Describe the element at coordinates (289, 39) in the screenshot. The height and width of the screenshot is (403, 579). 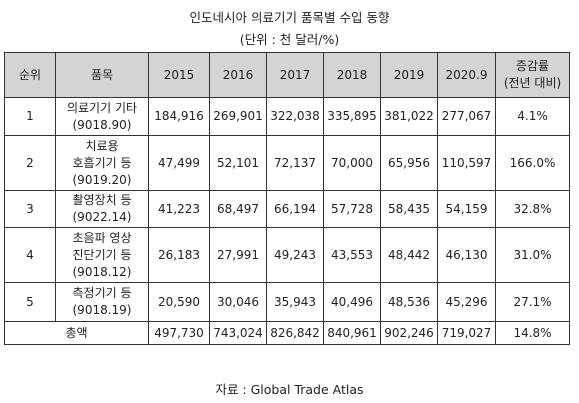
I see `unit-caption: (단위 : 천 달러/%)` at that location.